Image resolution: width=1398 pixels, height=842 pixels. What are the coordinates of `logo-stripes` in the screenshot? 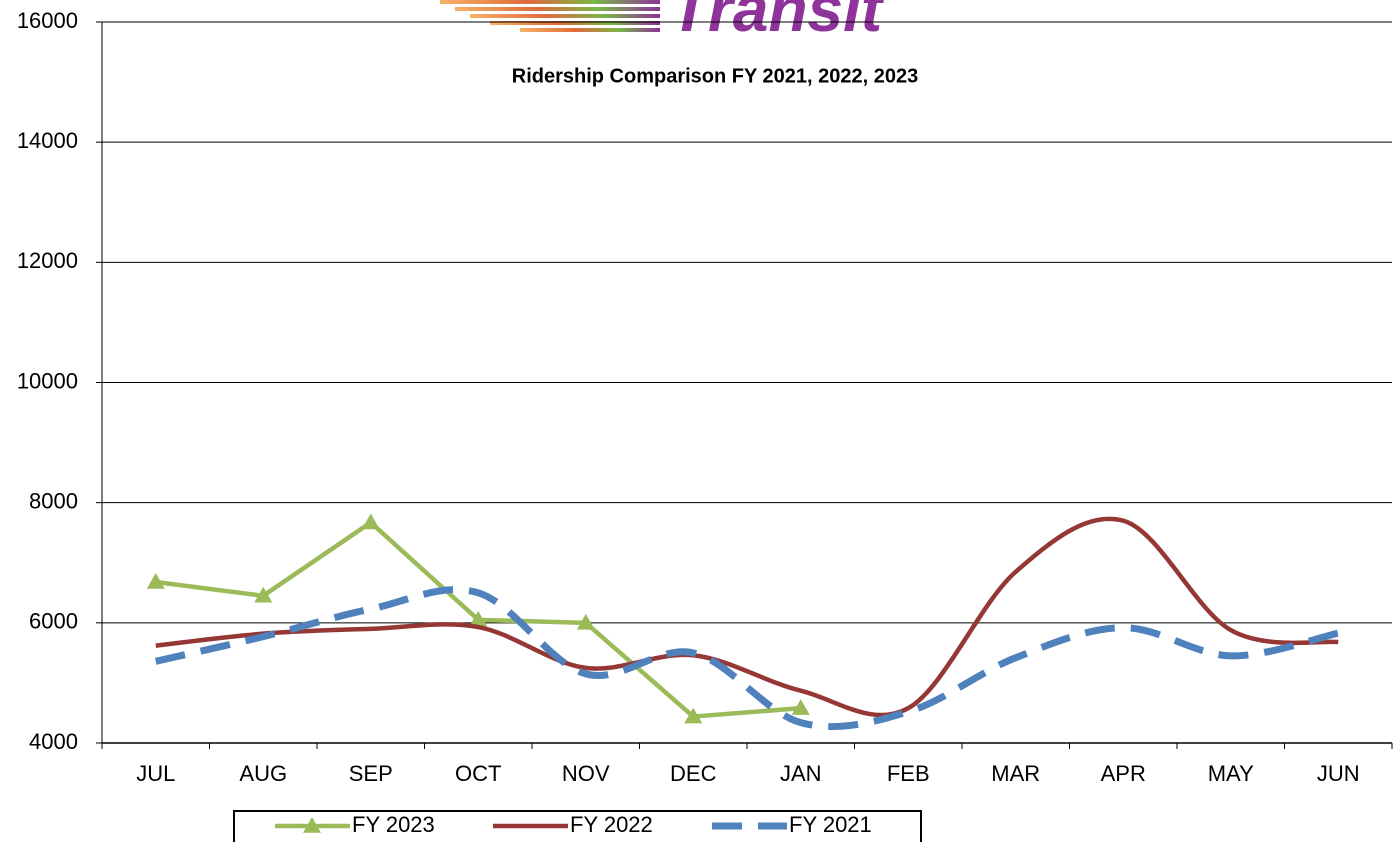 It's located at (550, 16).